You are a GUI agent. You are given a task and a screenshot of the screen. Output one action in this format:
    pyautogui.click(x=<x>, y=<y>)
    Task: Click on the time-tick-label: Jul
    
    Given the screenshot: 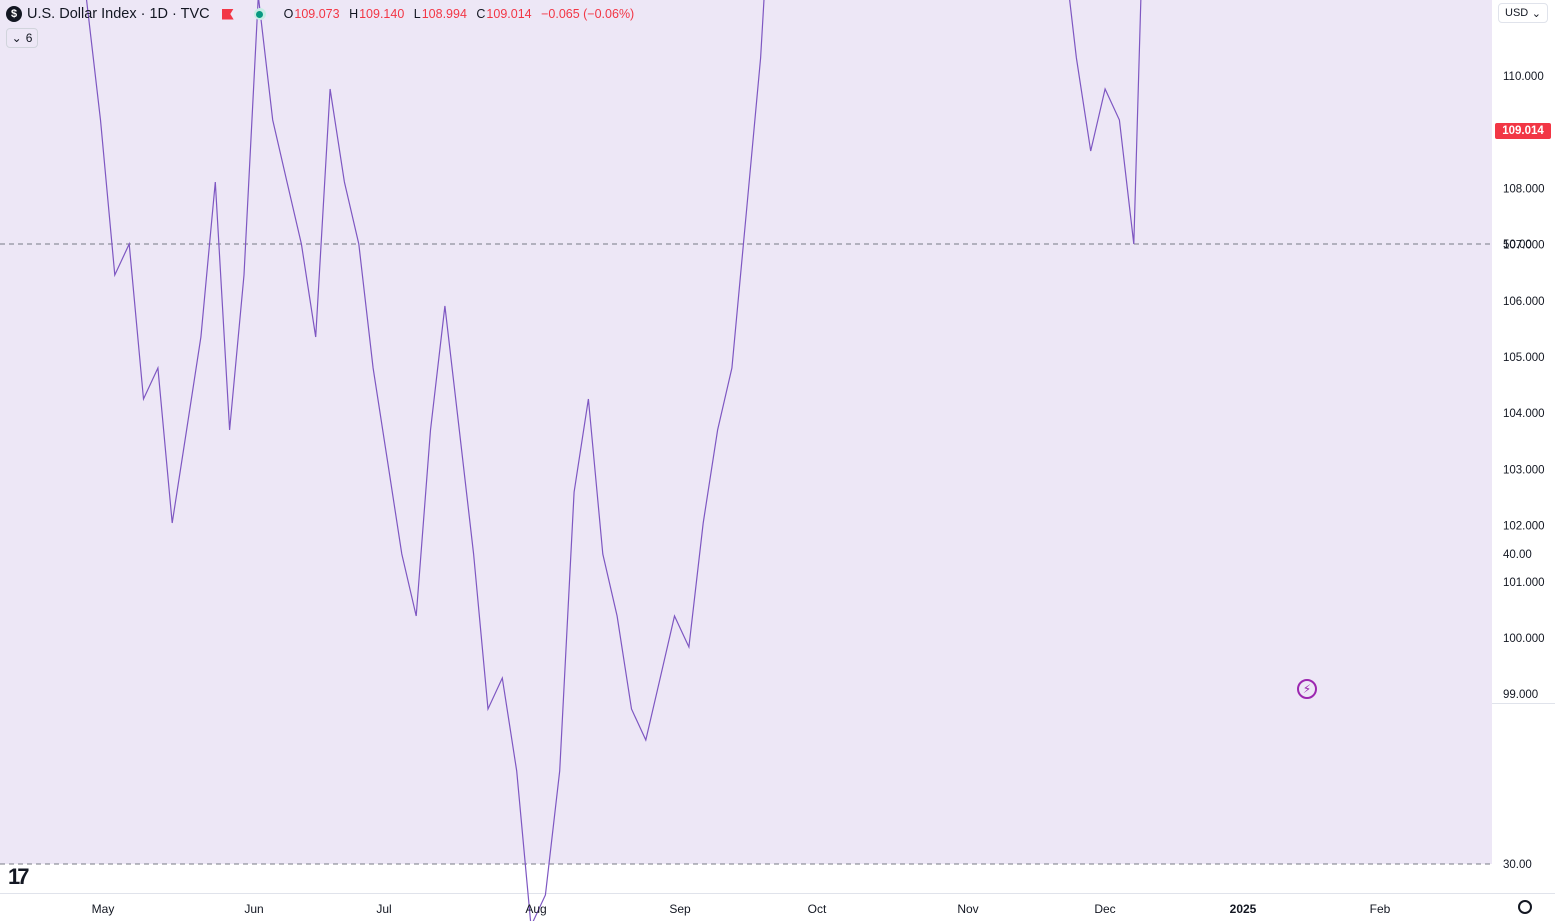 What is the action you would take?
    pyautogui.click(x=383, y=909)
    